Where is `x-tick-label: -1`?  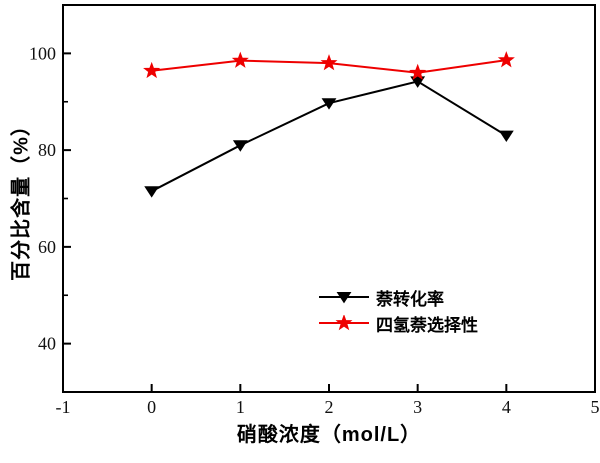
x-tick-label: -1 is located at coordinates (63, 407).